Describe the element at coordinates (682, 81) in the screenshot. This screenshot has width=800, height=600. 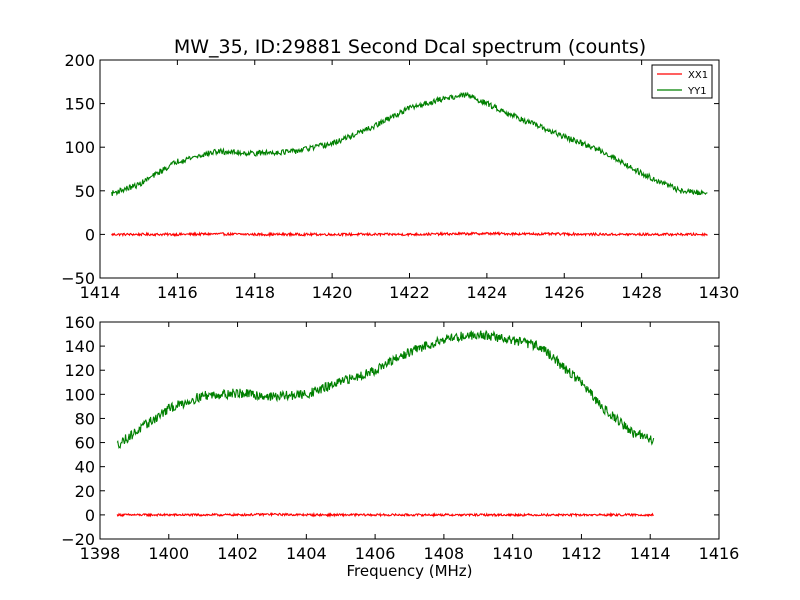
I see `legend-box` at that location.